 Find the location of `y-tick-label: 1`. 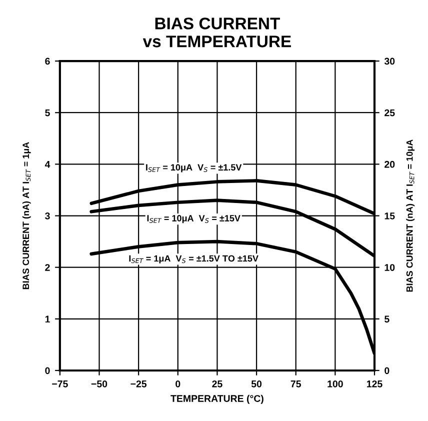

y-tick-label: 1 is located at coordinates (47, 319).